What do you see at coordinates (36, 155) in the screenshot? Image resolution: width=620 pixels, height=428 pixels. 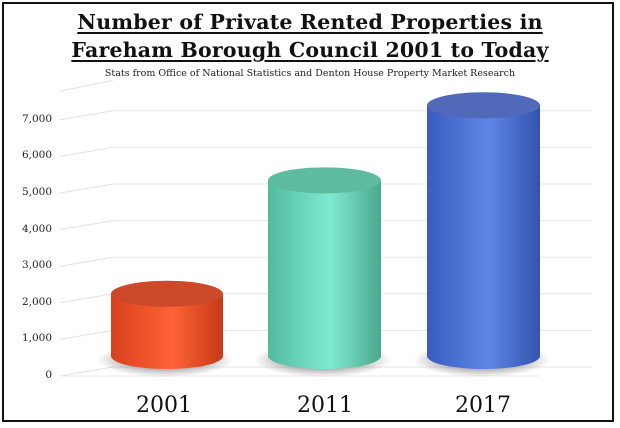 I see `y-tick-label: 6,000` at bounding box center [36, 155].